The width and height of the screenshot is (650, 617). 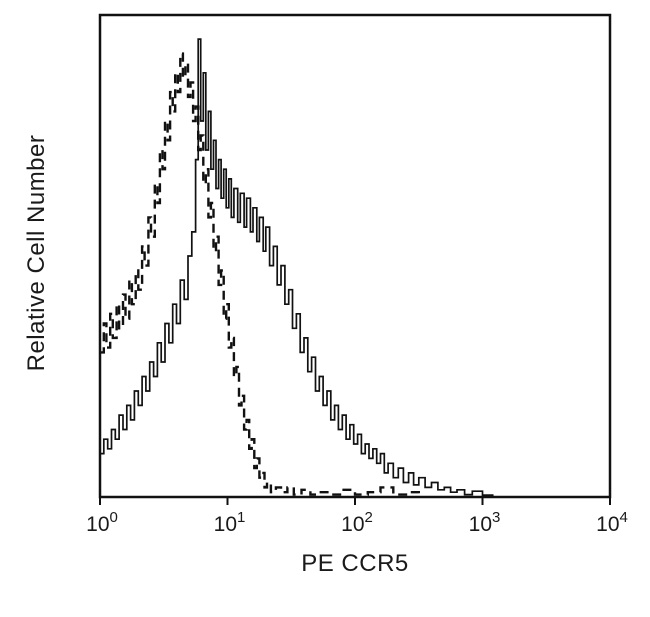 I want to click on x-tick-label-2: 10², so click(x=357, y=522).